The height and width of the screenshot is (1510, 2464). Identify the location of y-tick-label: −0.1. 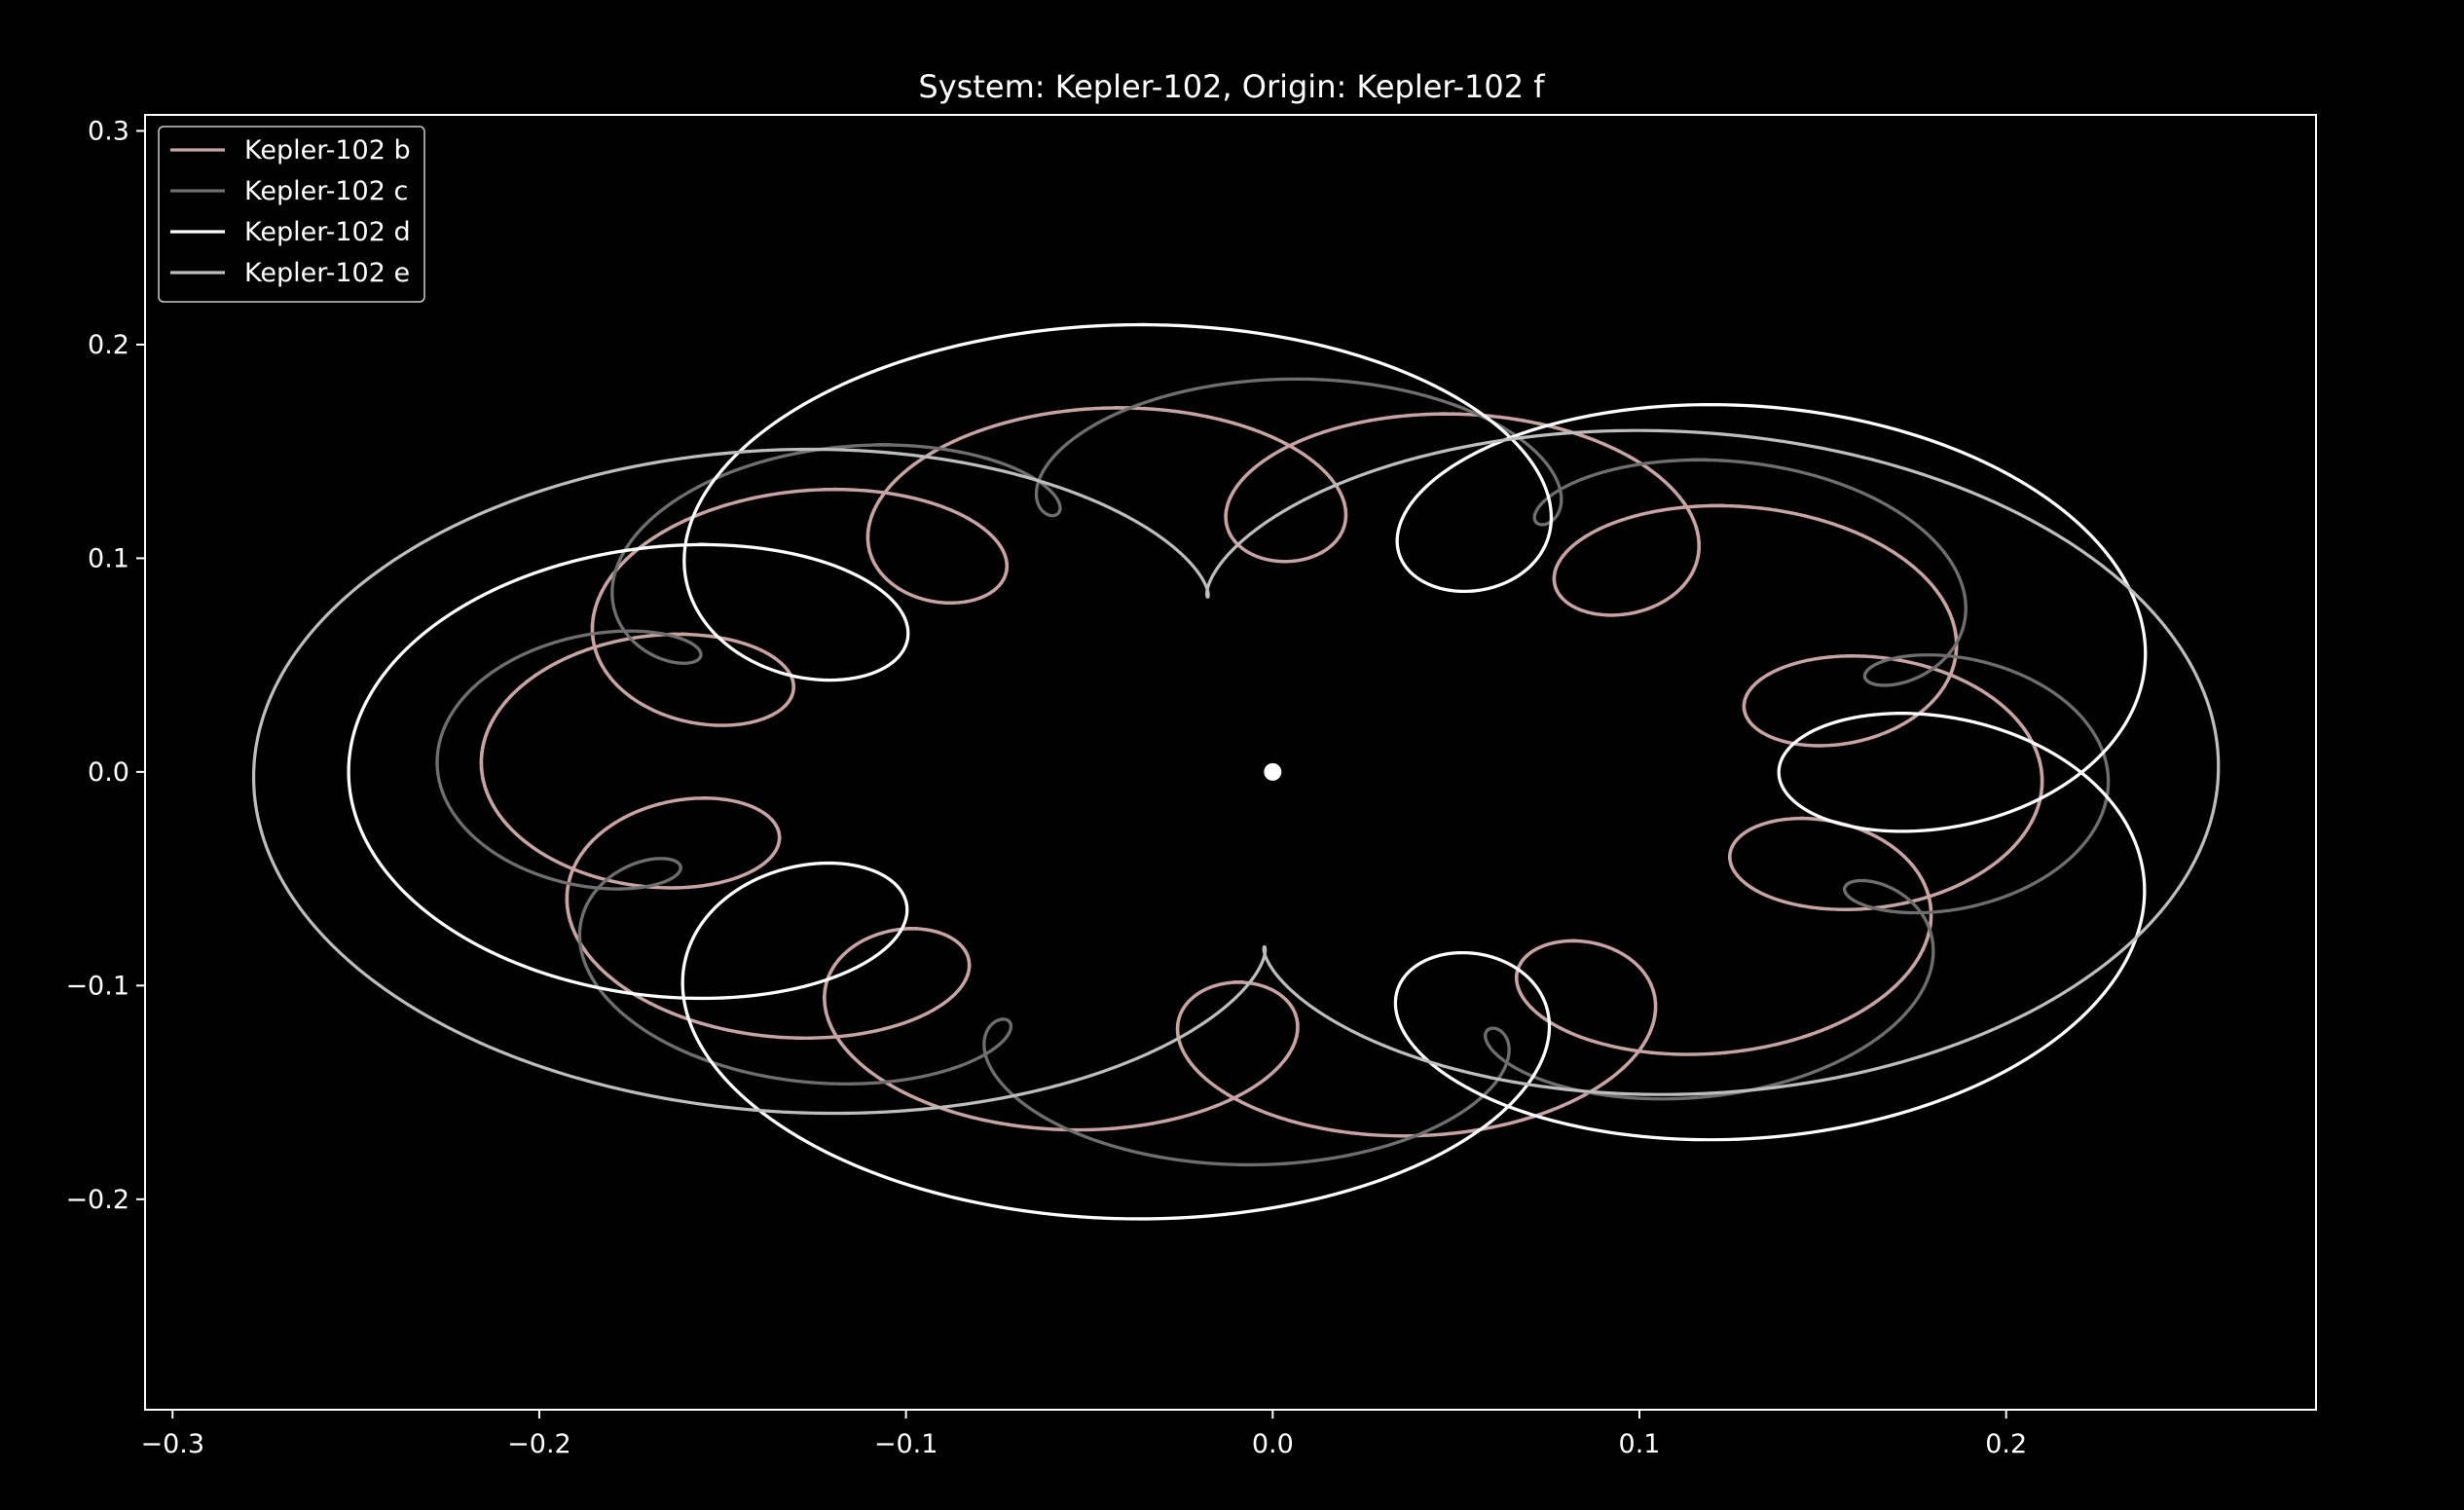
(97, 986).